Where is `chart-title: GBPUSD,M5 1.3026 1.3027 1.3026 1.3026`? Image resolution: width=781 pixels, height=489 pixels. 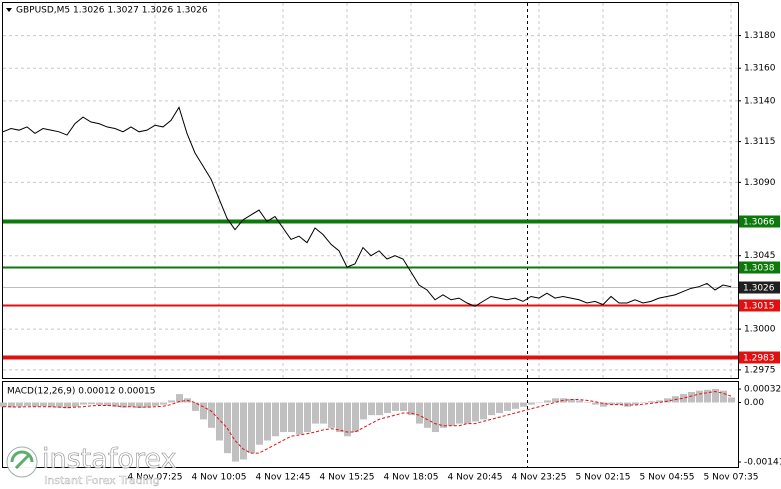
chart-title: GBPUSD,M5 1.3026 1.3027 1.3026 1.3026 is located at coordinates (112, 11).